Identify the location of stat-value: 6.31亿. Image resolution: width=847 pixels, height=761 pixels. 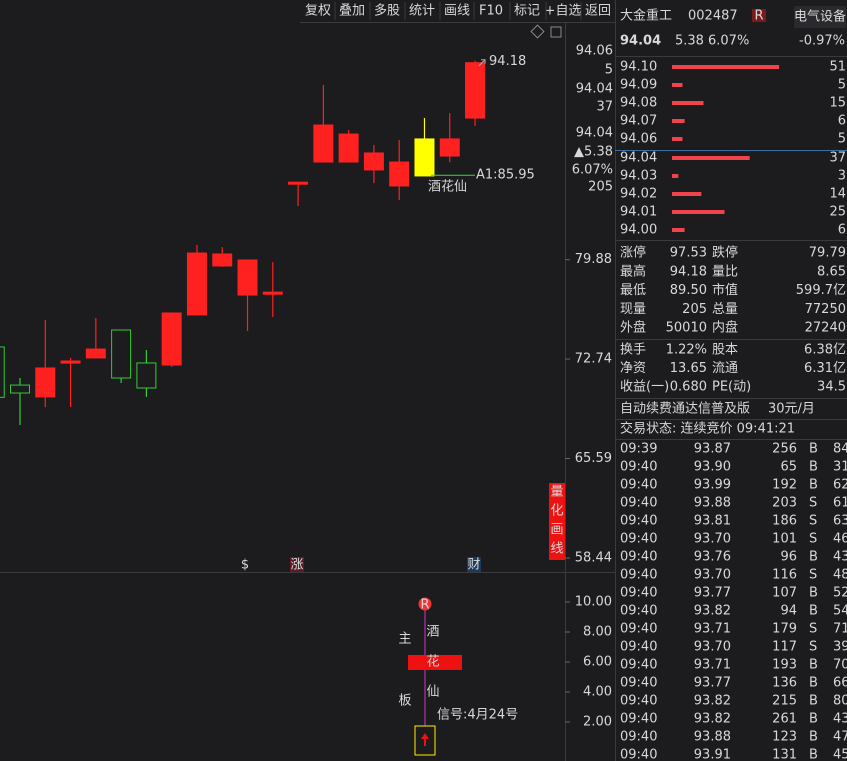
(825, 368).